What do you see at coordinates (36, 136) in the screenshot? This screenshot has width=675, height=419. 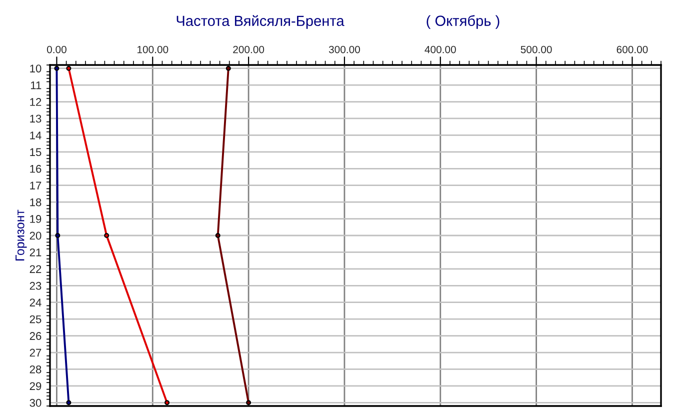 I see `y-tick-label: 14` at bounding box center [36, 136].